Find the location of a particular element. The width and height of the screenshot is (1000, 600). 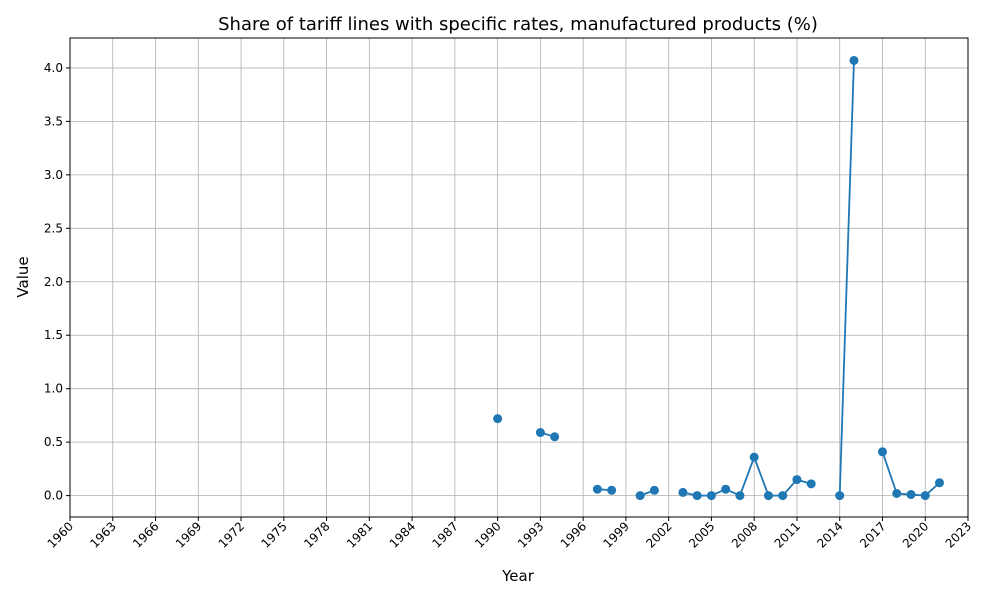

y-tick-label: 1.0 is located at coordinates (53, 389).